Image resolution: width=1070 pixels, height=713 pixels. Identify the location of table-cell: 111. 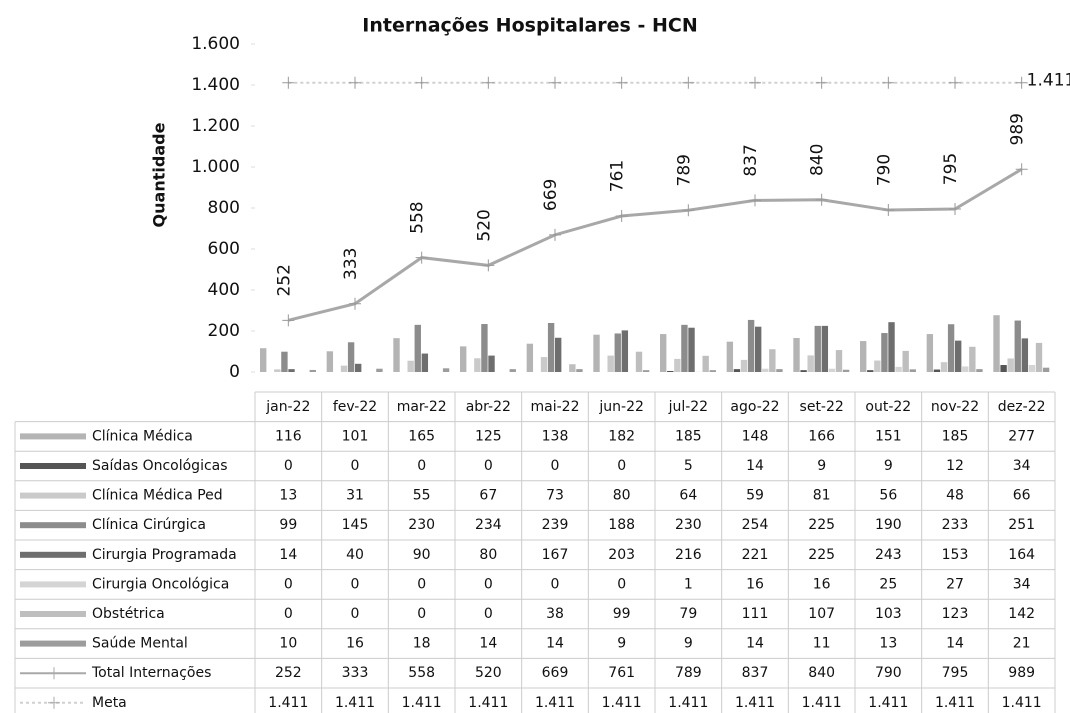
(755, 614).